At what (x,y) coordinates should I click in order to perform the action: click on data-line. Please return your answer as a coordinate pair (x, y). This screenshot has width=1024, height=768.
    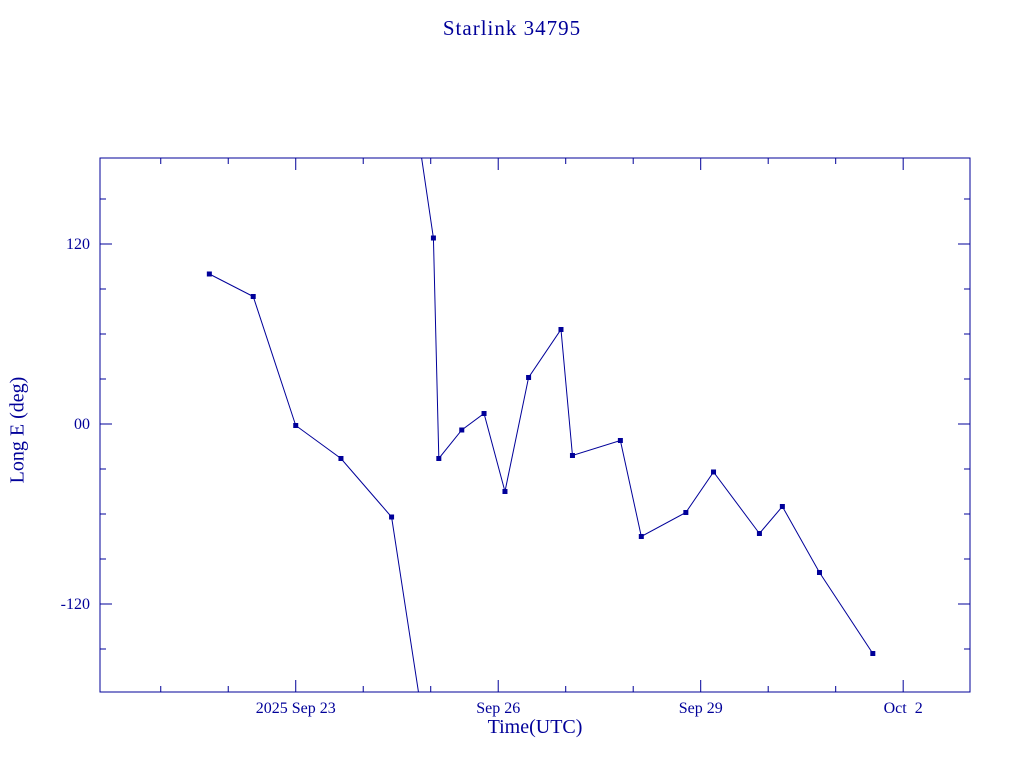
    Looking at the image, I should click on (314, 482).